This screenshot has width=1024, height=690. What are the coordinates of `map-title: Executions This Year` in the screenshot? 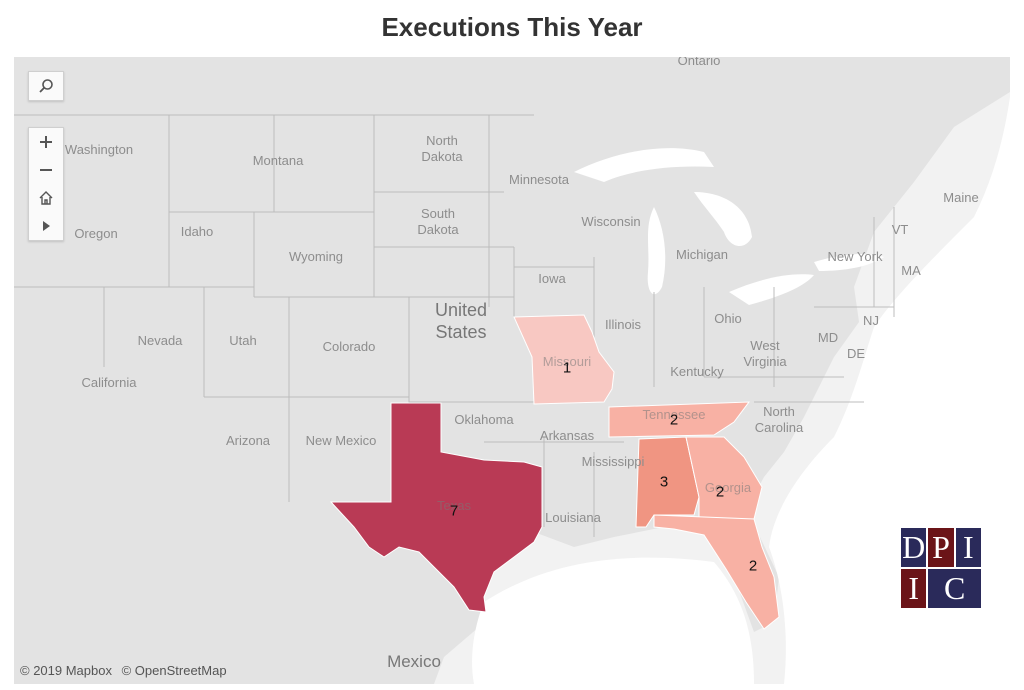 It's located at (512, 27).